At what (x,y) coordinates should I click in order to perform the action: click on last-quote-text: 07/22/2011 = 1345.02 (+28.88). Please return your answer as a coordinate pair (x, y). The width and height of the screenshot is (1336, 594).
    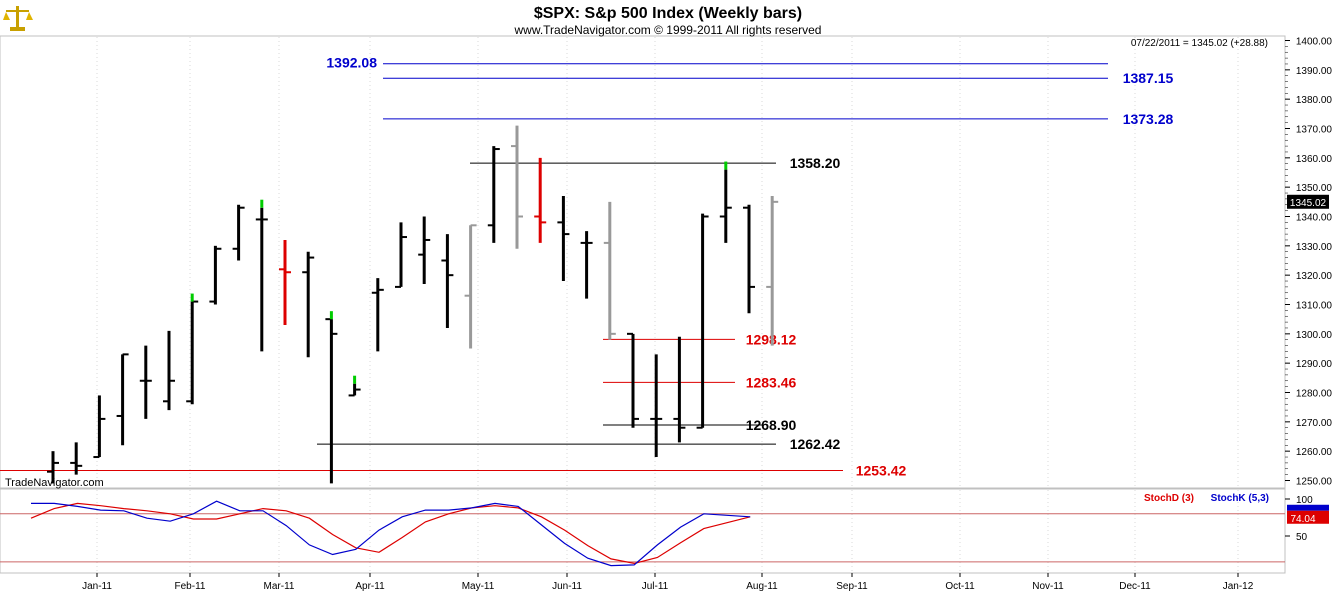
    Looking at the image, I should click on (1199, 43).